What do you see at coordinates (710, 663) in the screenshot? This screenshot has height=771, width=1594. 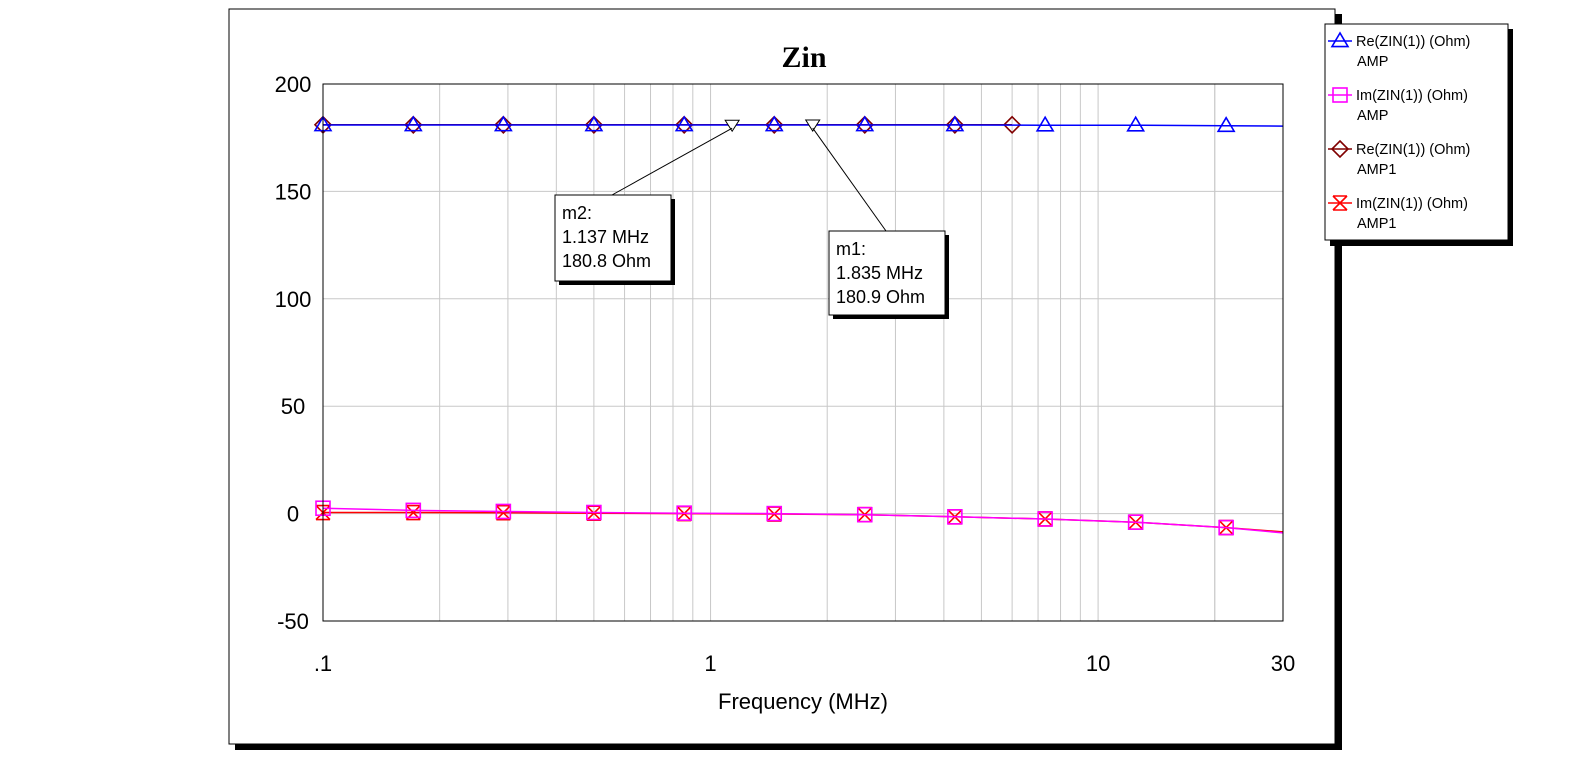 I see `x-tick-label: 1` at bounding box center [710, 663].